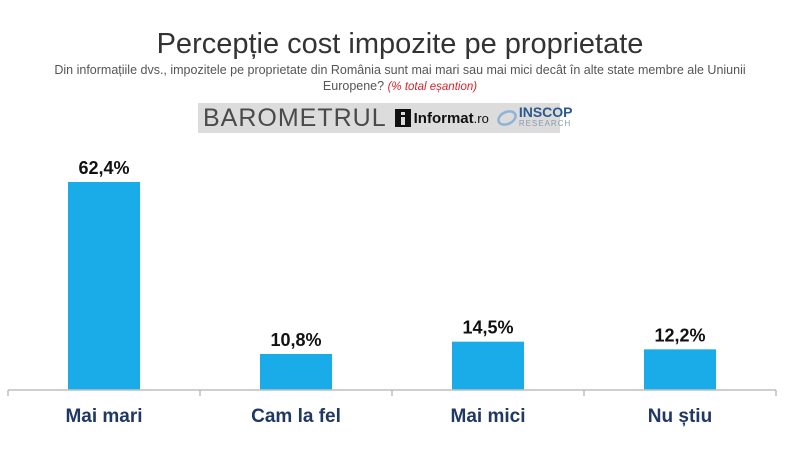  What do you see at coordinates (296, 416) in the screenshot?
I see `category-label: Cam la fel` at bounding box center [296, 416].